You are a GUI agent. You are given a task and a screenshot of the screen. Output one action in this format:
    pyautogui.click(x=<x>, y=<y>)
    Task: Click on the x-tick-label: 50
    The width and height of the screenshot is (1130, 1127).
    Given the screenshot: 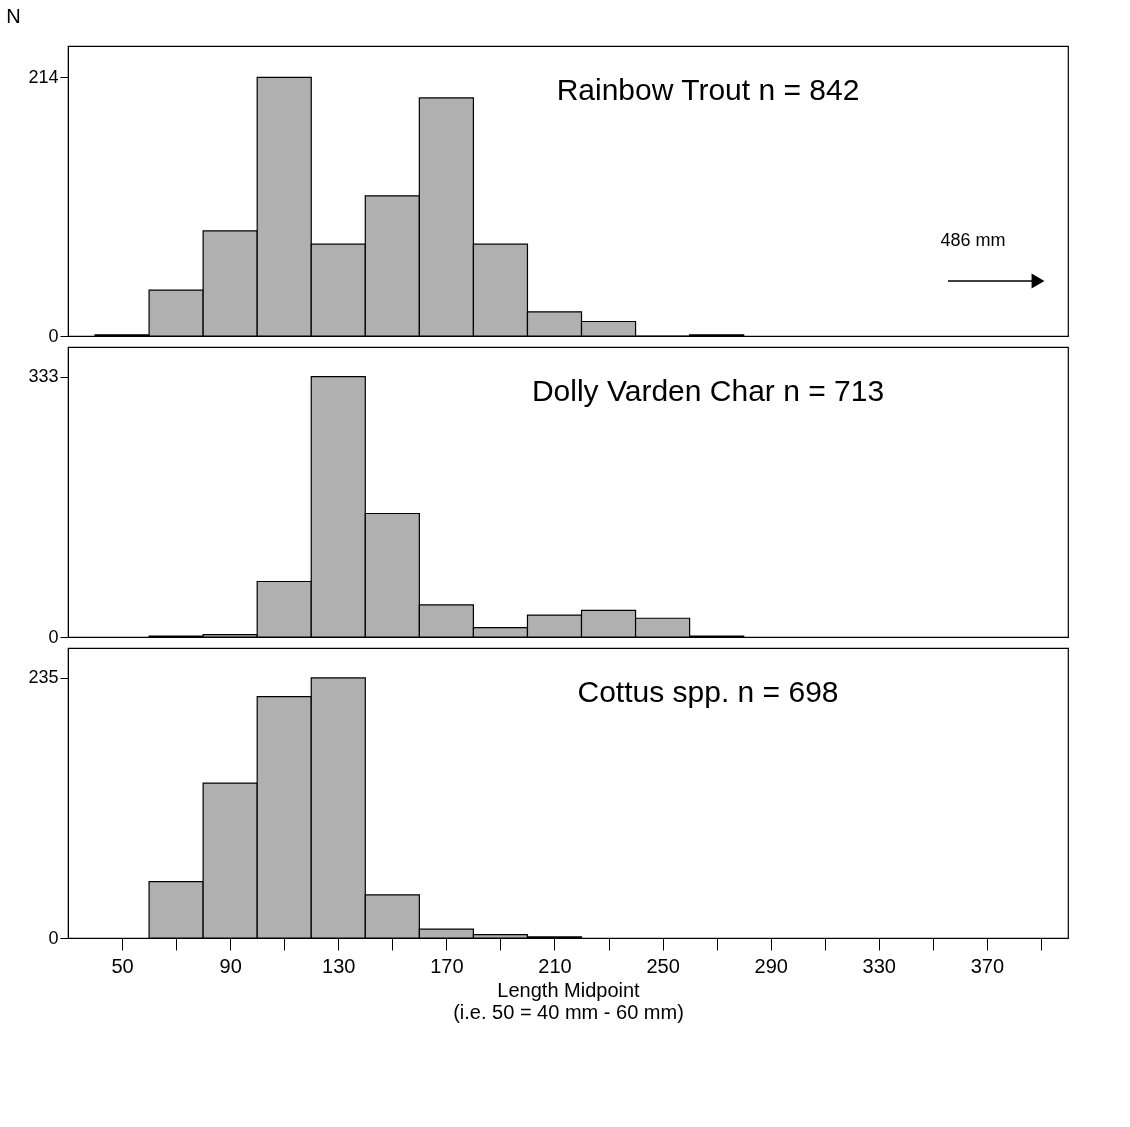 What is the action you would take?
    pyautogui.click(x=122, y=965)
    